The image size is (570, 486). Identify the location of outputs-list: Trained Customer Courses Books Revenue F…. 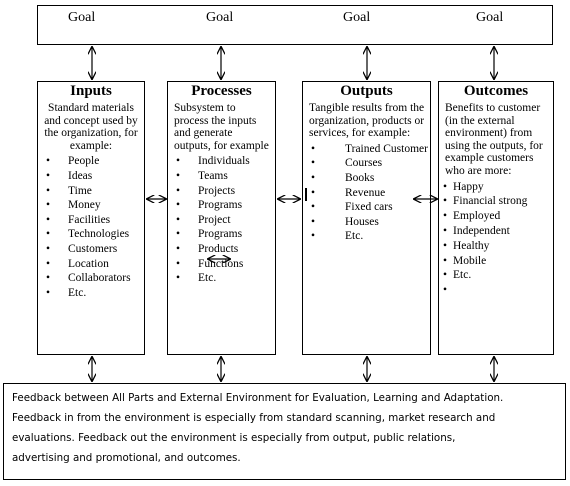
(366, 193).